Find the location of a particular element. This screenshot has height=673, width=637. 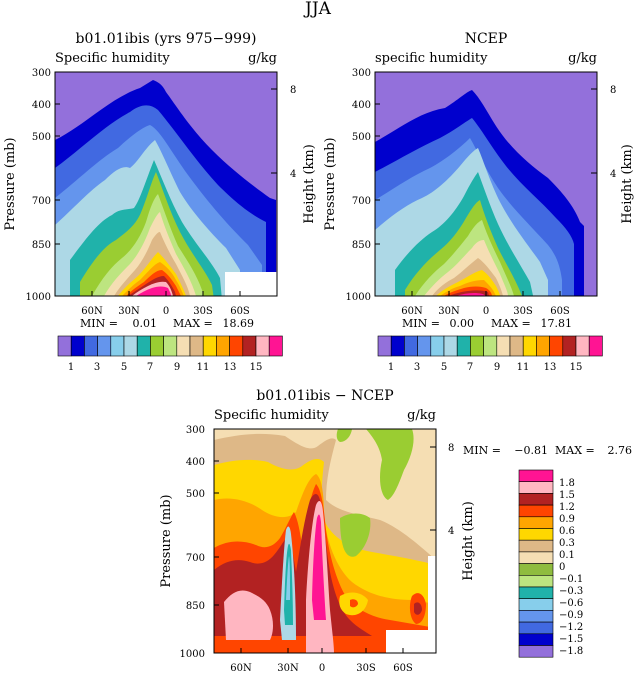

y-tick-label: 850 is located at coordinates (195, 606).